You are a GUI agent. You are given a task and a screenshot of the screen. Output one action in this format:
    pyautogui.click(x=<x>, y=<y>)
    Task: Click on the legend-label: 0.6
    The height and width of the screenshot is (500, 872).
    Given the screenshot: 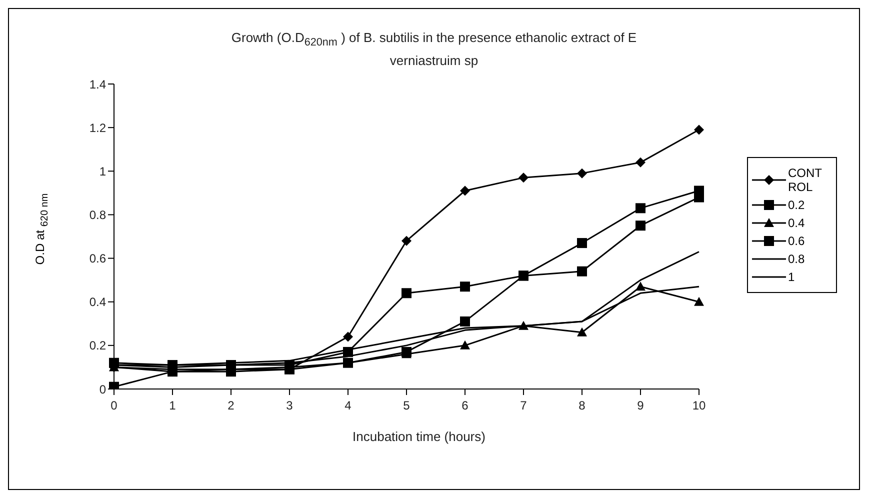 What is the action you would take?
    pyautogui.click(x=797, y=241)
    